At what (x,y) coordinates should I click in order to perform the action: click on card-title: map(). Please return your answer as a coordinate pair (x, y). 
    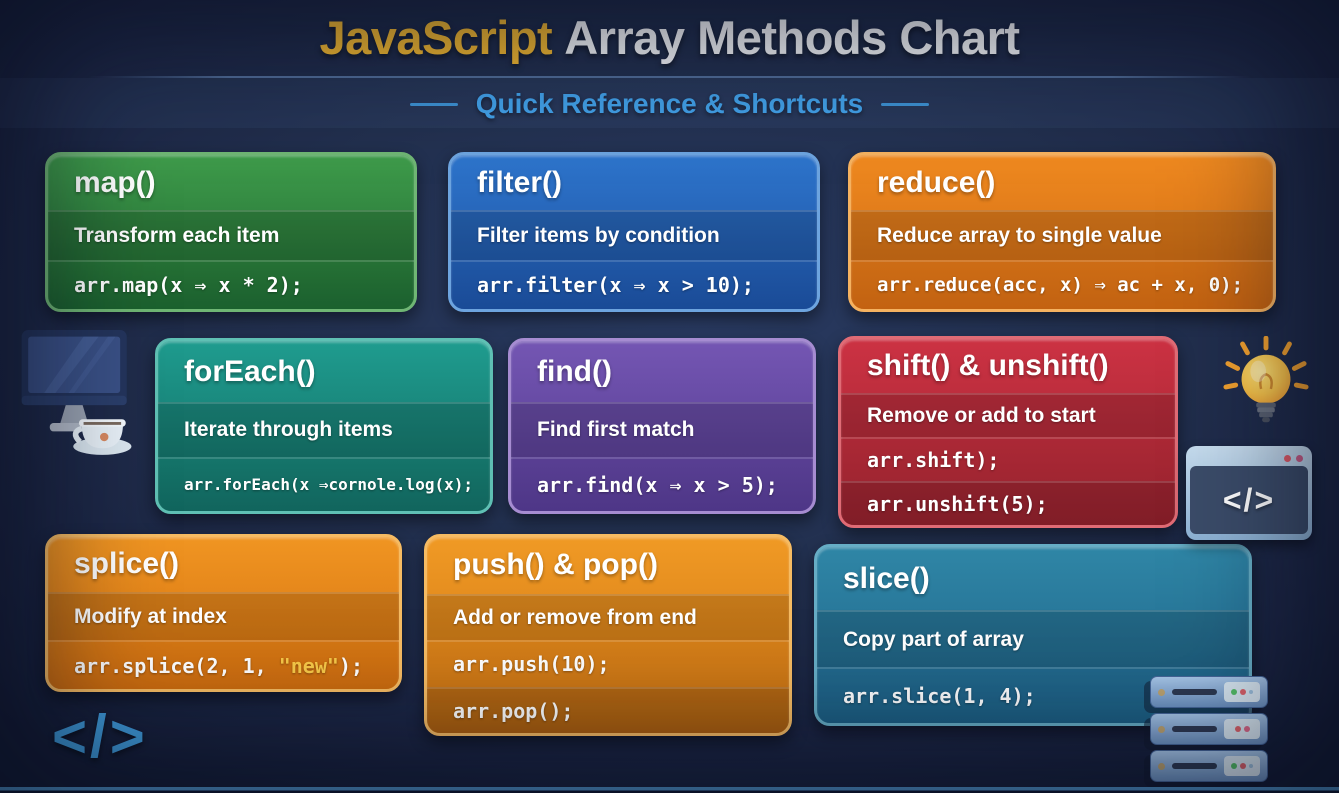
    Looking at the image, I should click on (115, 182).